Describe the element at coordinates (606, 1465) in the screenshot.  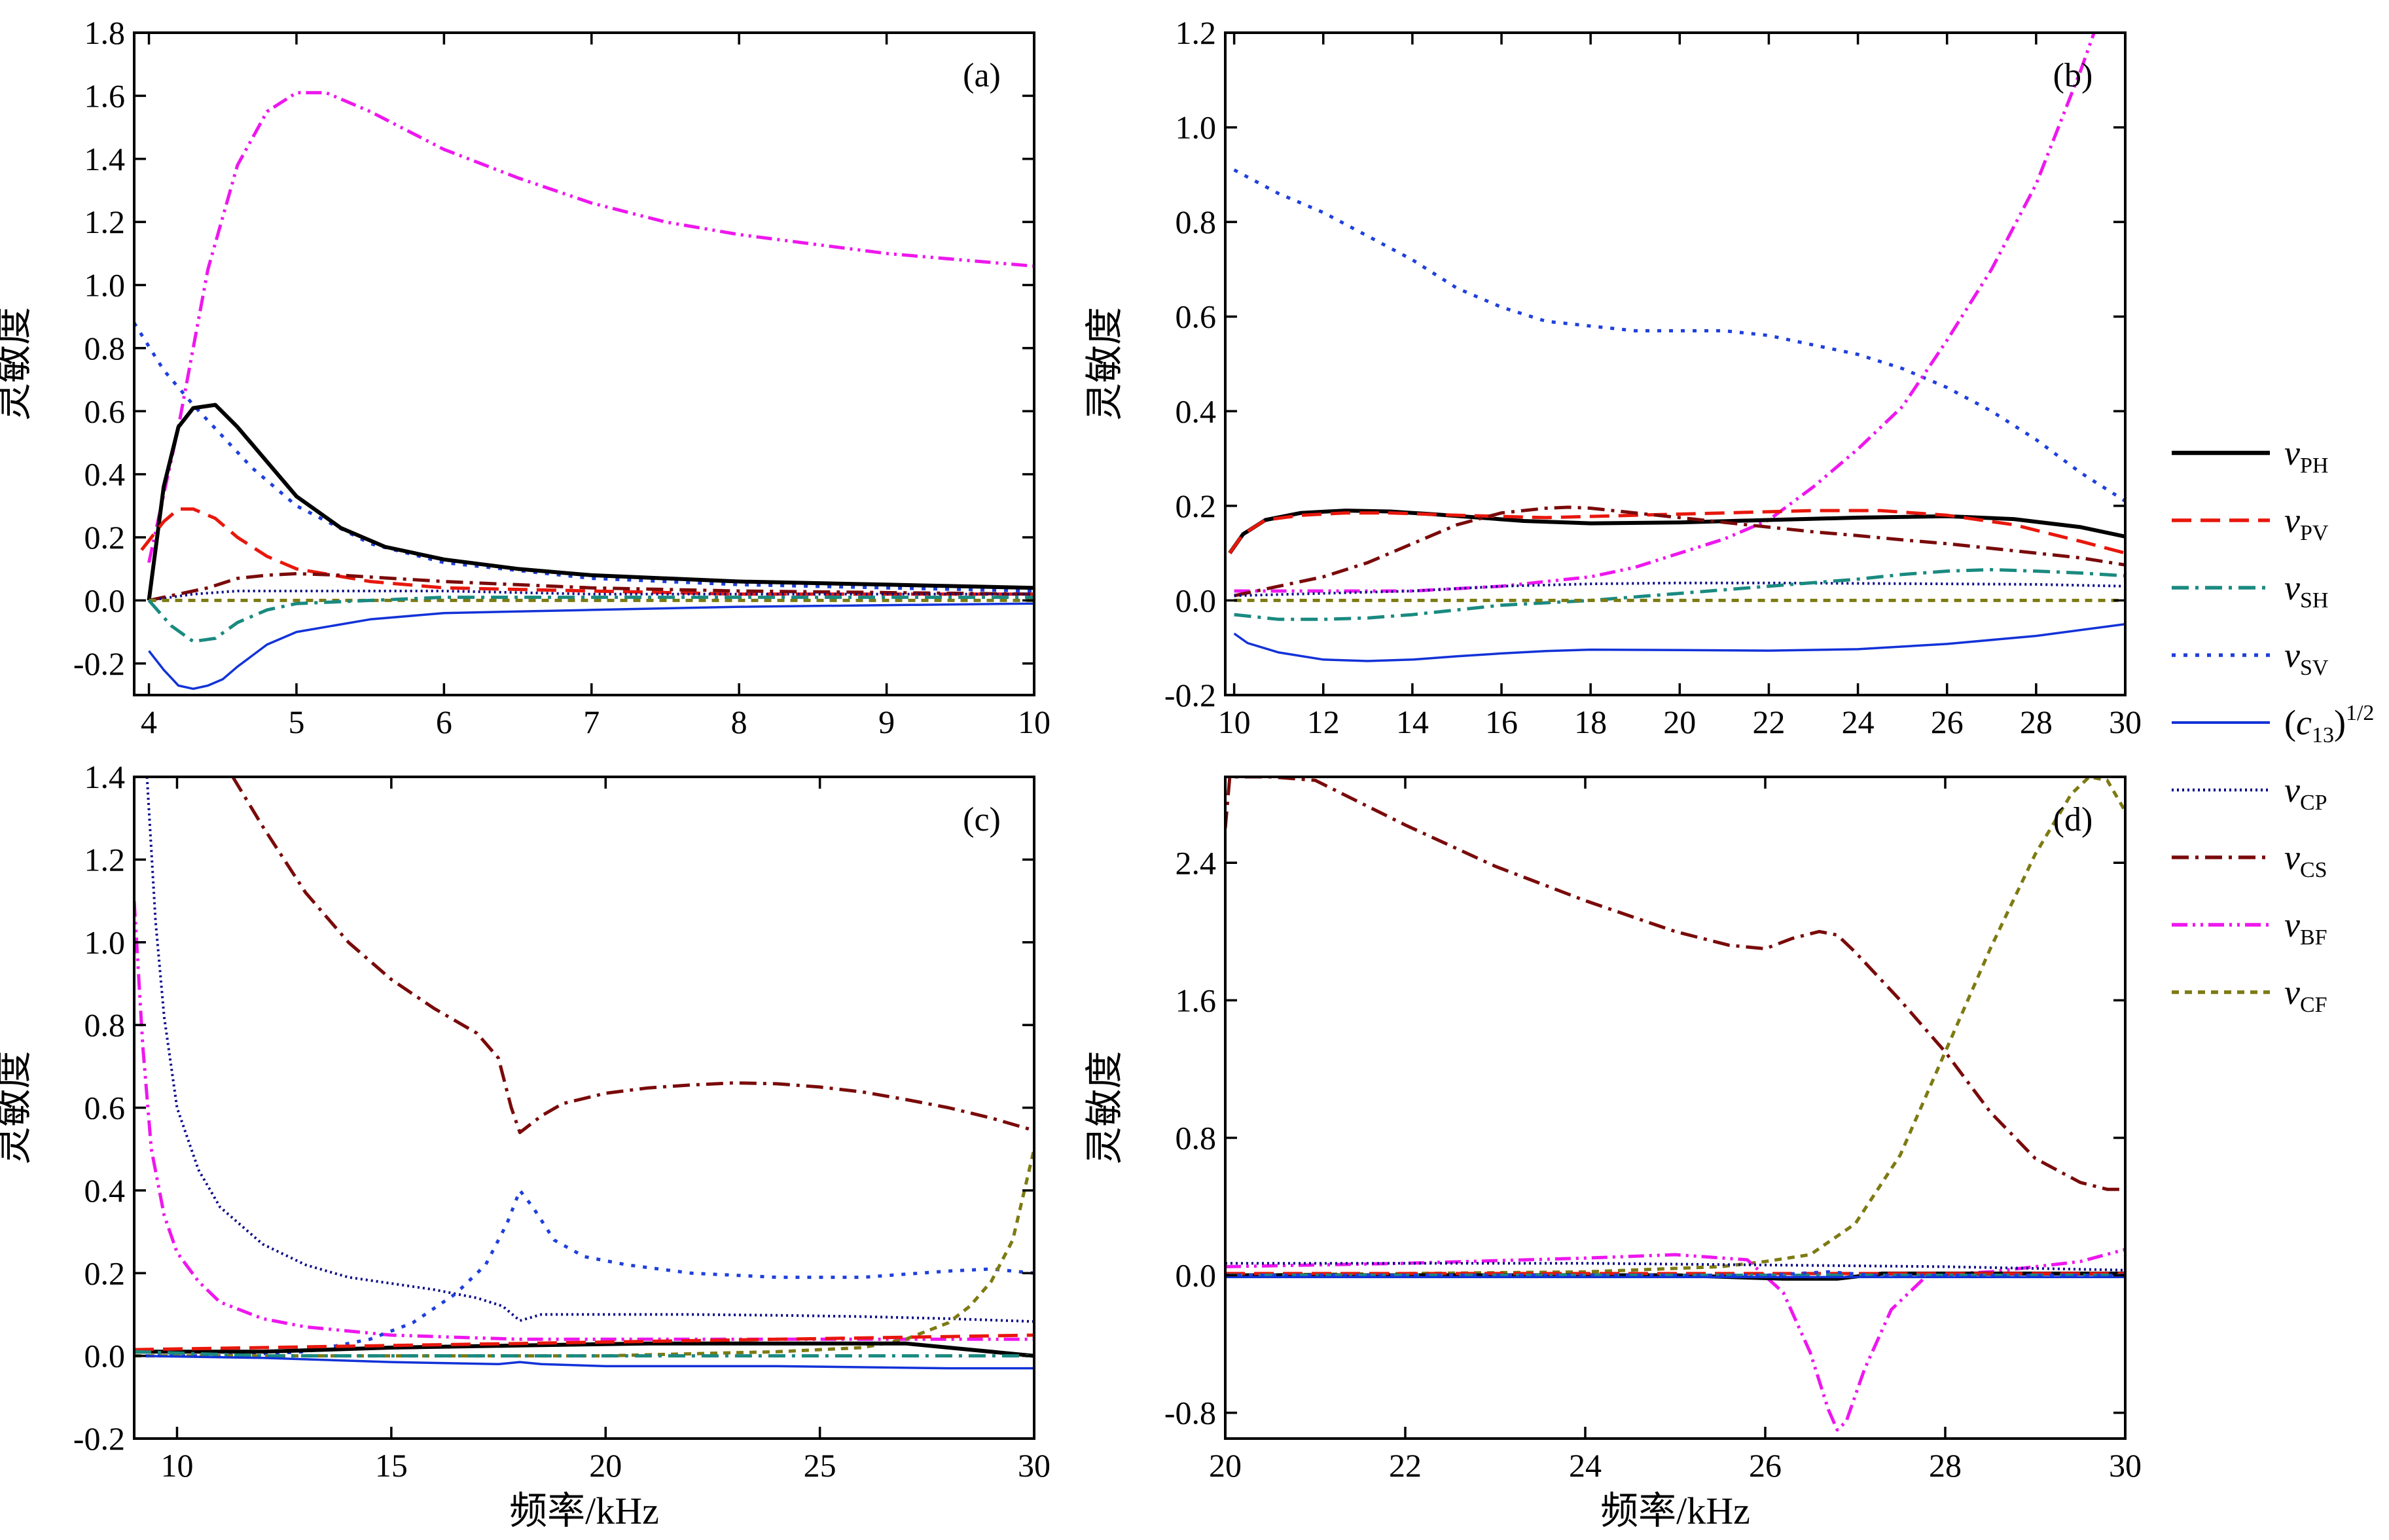
I see `panel-c-xtick-label: 20` at that location.